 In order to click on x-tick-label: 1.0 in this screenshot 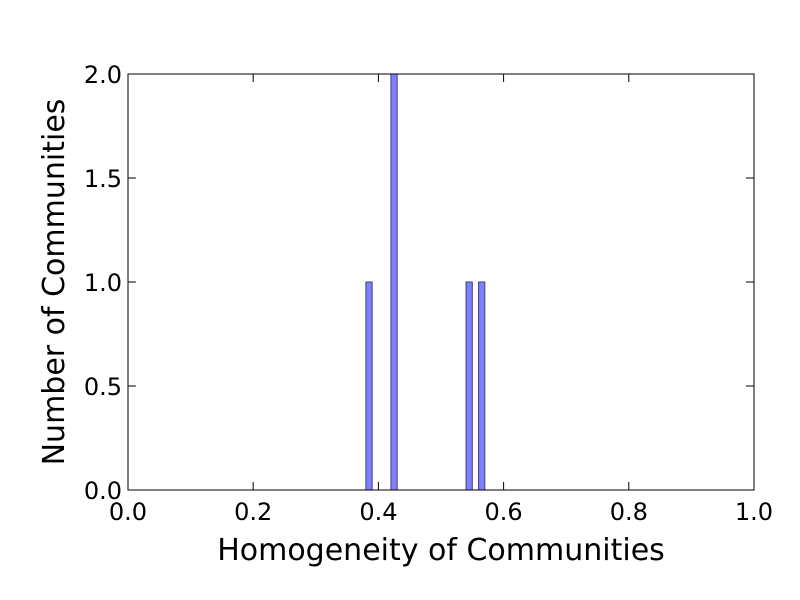, I will do `click(754, 512)`.